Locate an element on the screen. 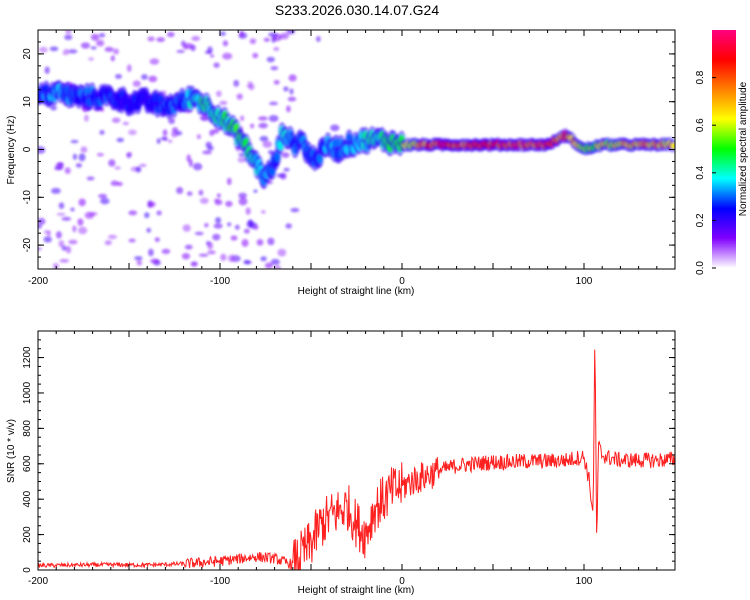 The height and width of the screenshot is (600, 750). y-tick-label: 400 is located at coordinates (27, 498).